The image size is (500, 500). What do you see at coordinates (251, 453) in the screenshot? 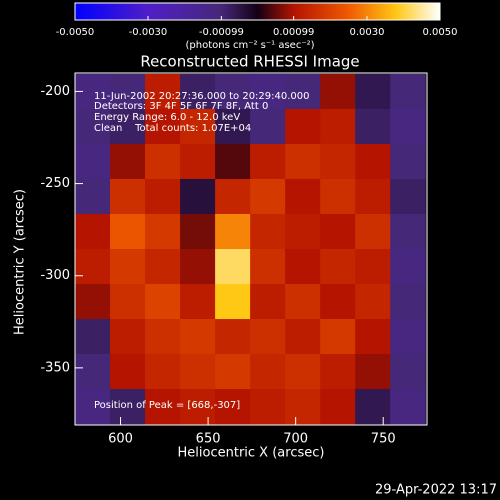
I see `x-axis-label: Heliocentric X (arcsec)` at bounding box center [251, 453].